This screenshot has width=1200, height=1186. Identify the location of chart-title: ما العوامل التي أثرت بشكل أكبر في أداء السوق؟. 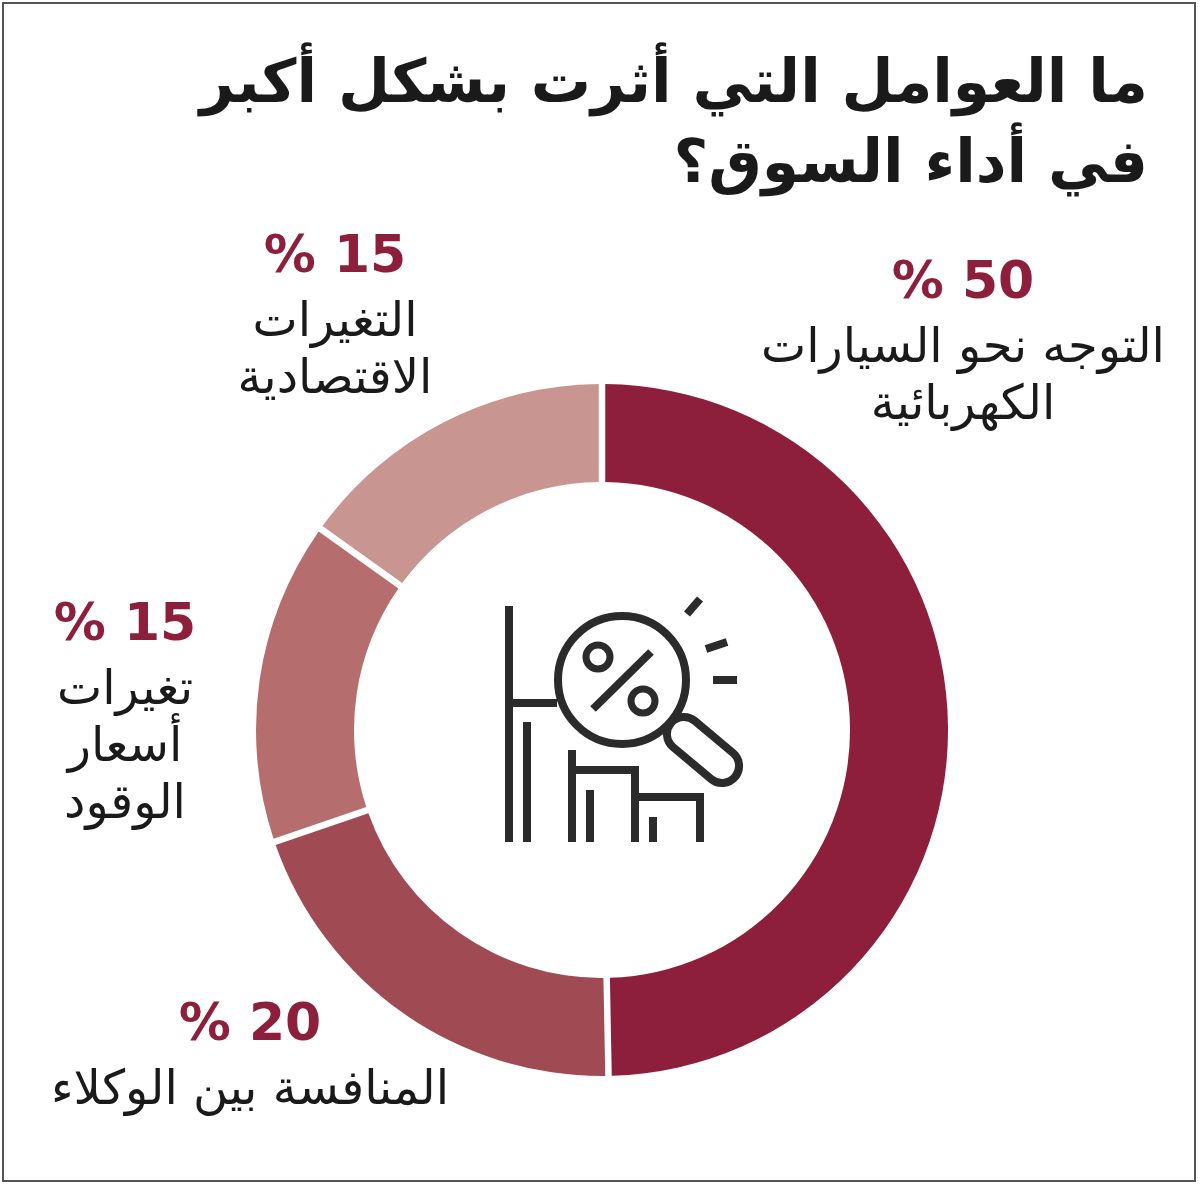
(672, 119).